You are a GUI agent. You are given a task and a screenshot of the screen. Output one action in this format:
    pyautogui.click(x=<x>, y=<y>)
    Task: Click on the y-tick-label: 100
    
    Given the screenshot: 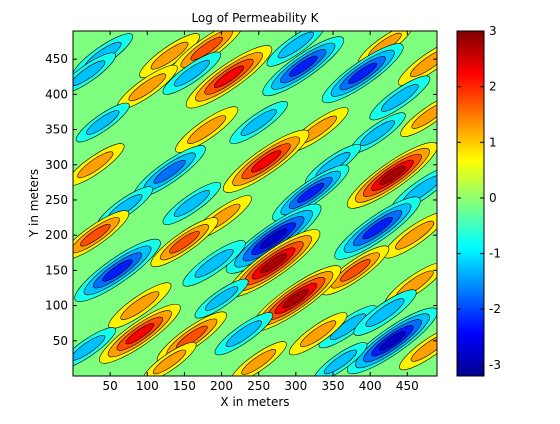 What is the action you would take?
    pyautogui.click(x=56, y=306)
    